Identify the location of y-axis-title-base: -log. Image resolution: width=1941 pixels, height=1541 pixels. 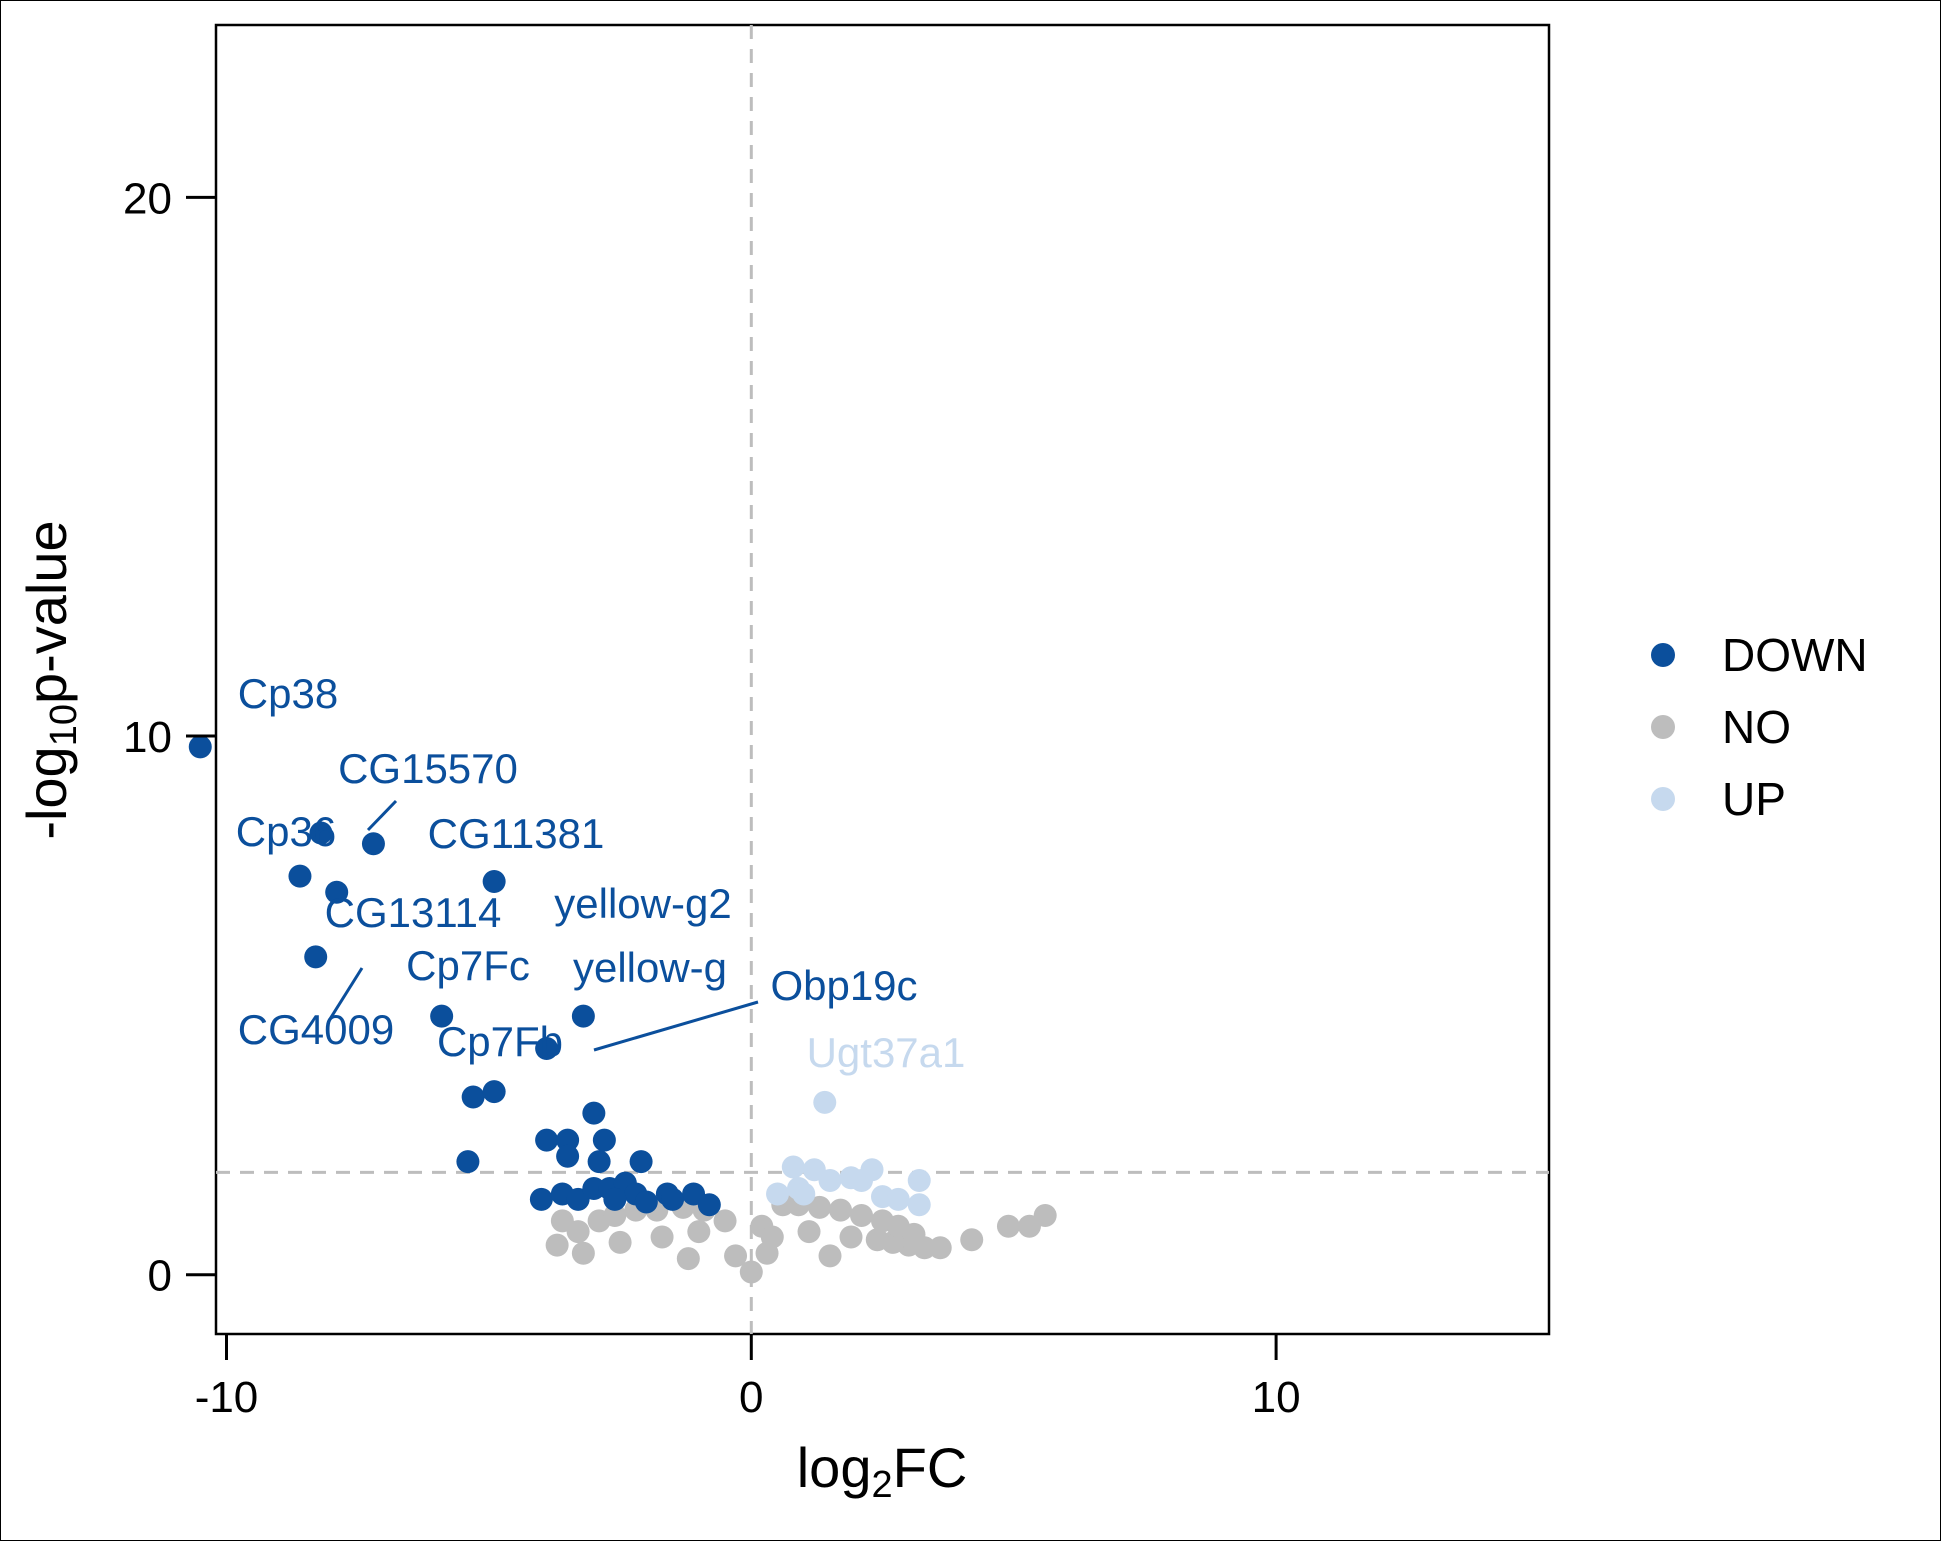
(46, 792).